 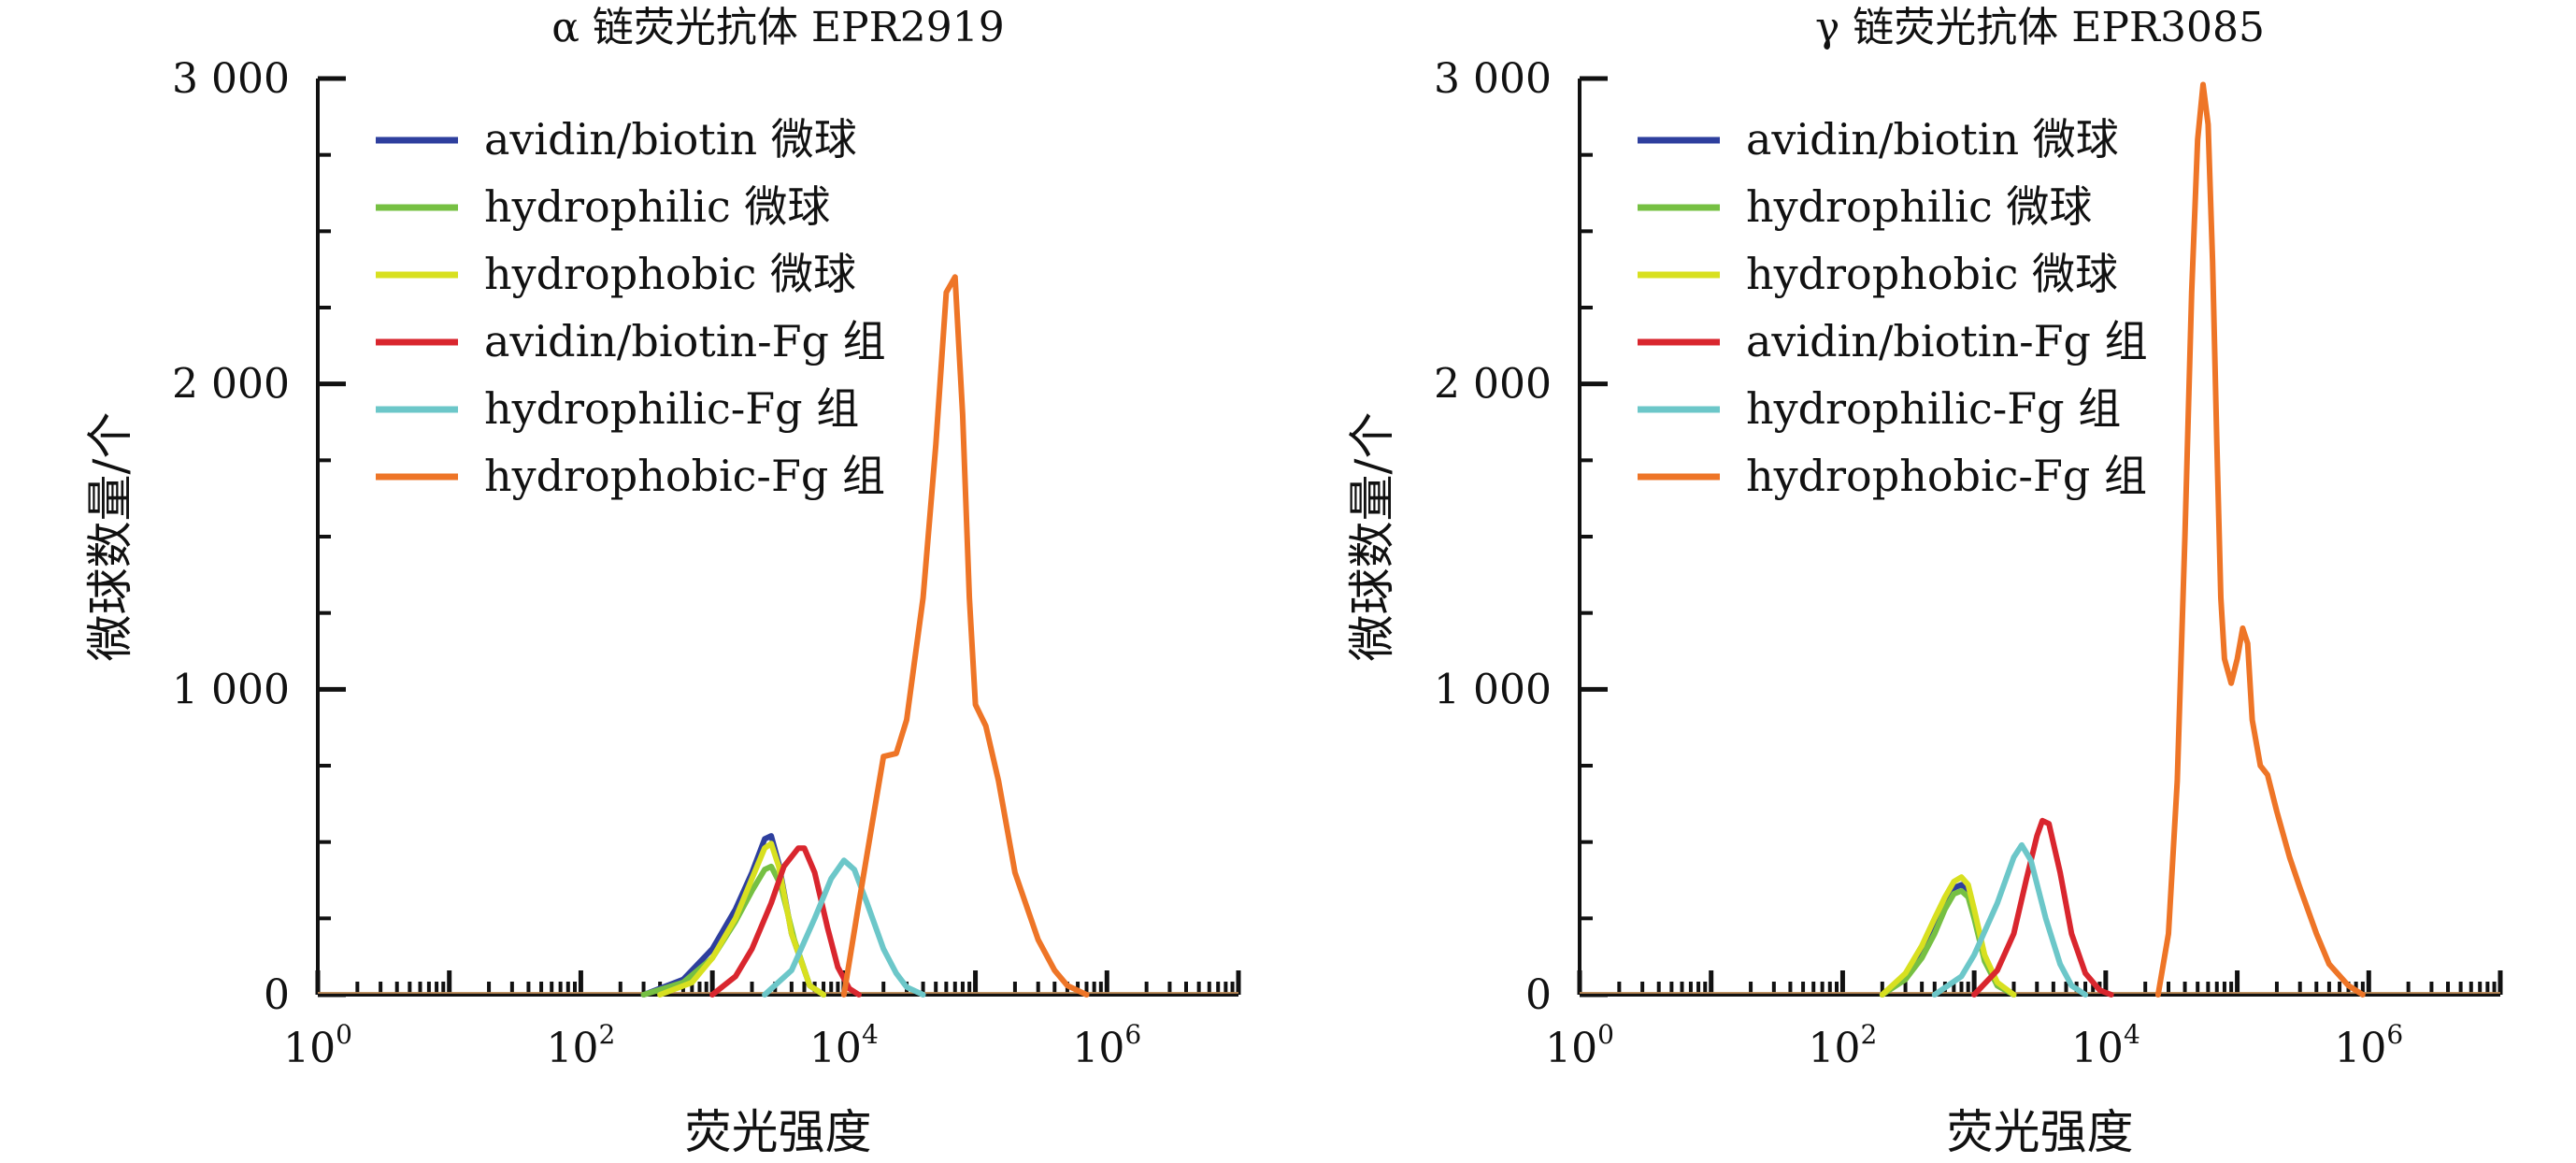 What do you see at coordinates (2040, 27) in the screenshot?
I see `chart-title: γ 链荧光抗体 EPR3085` at bounding box center [2040, 27].